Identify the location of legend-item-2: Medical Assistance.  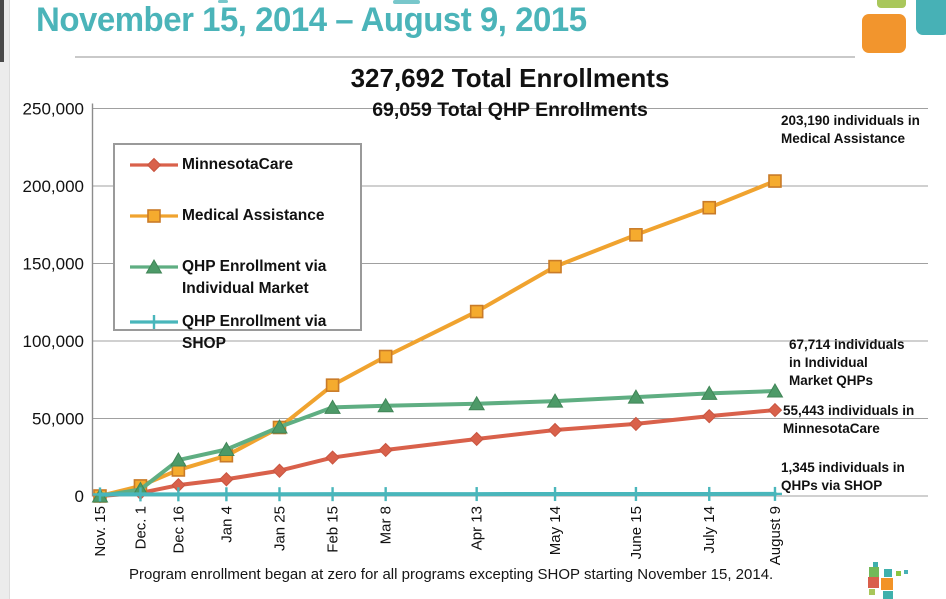
(244, 216).